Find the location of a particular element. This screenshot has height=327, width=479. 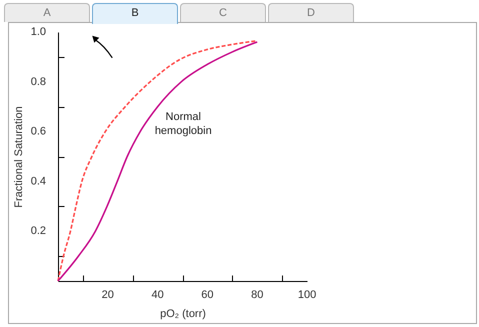

x-tick-label: 40 is located at coordinates (157, 295).